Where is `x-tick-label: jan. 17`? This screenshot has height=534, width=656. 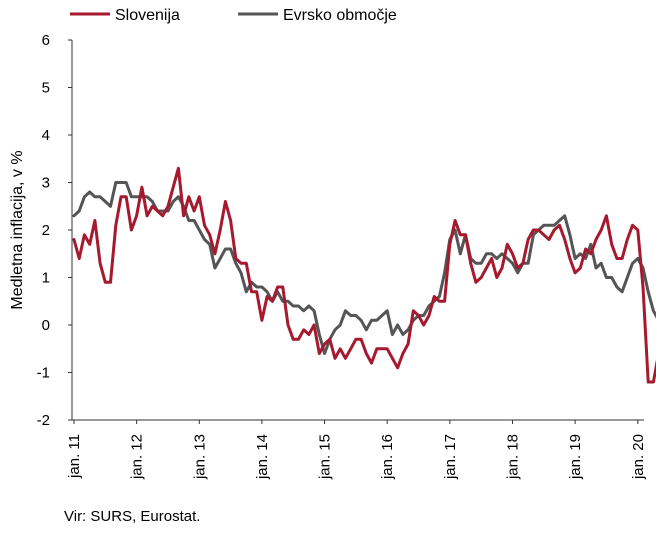
x-tick-label: jan. 17 is located at coordinates (450, 457).